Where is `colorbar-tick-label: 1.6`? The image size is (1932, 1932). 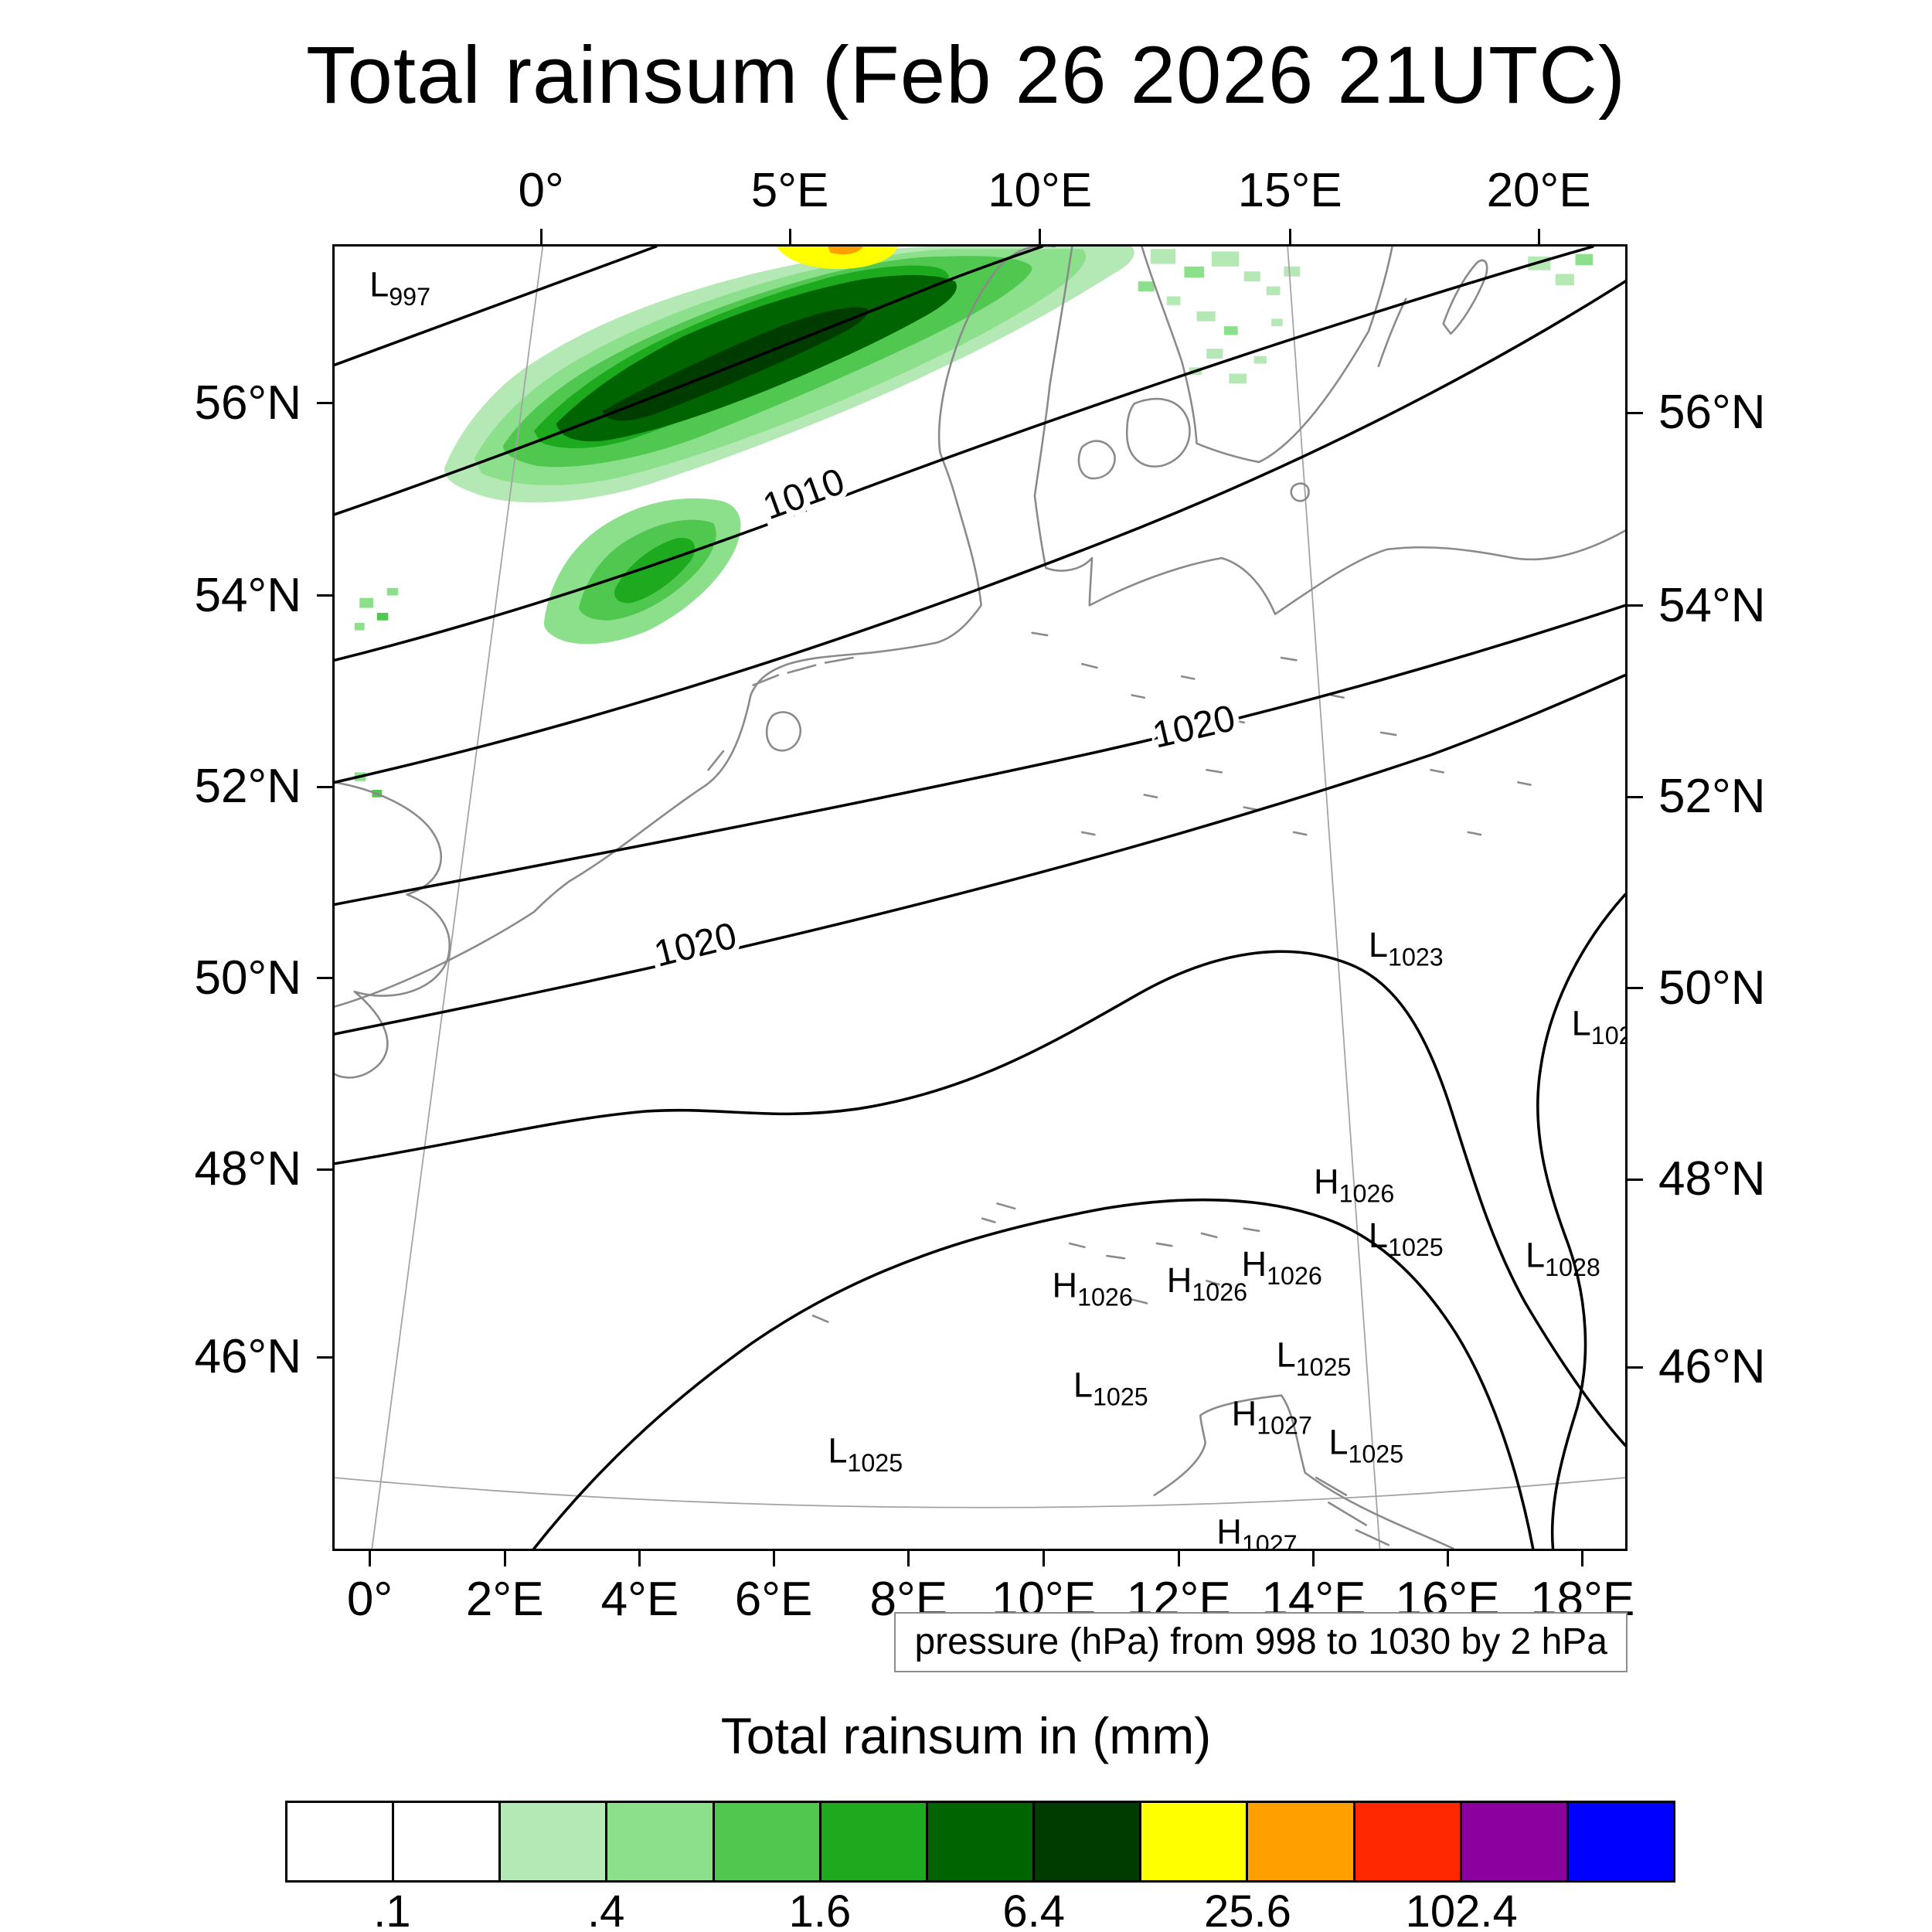 colorbar-tick-label: 1.6 is located at coordinates (820, 1909).